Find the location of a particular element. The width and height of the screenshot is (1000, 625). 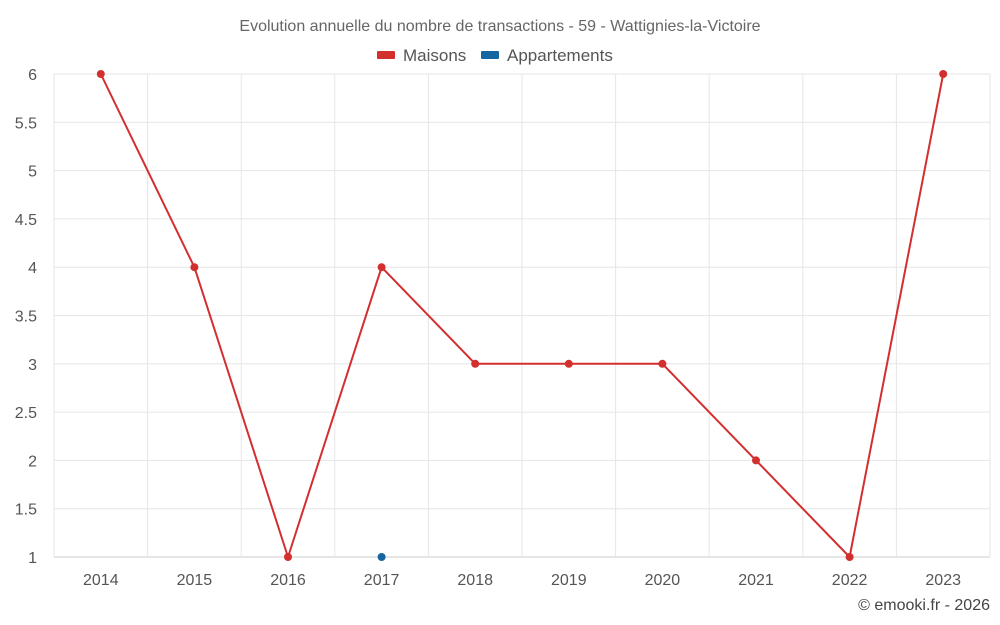

y-tick-label: 6 is located at coordinates (32, 75).